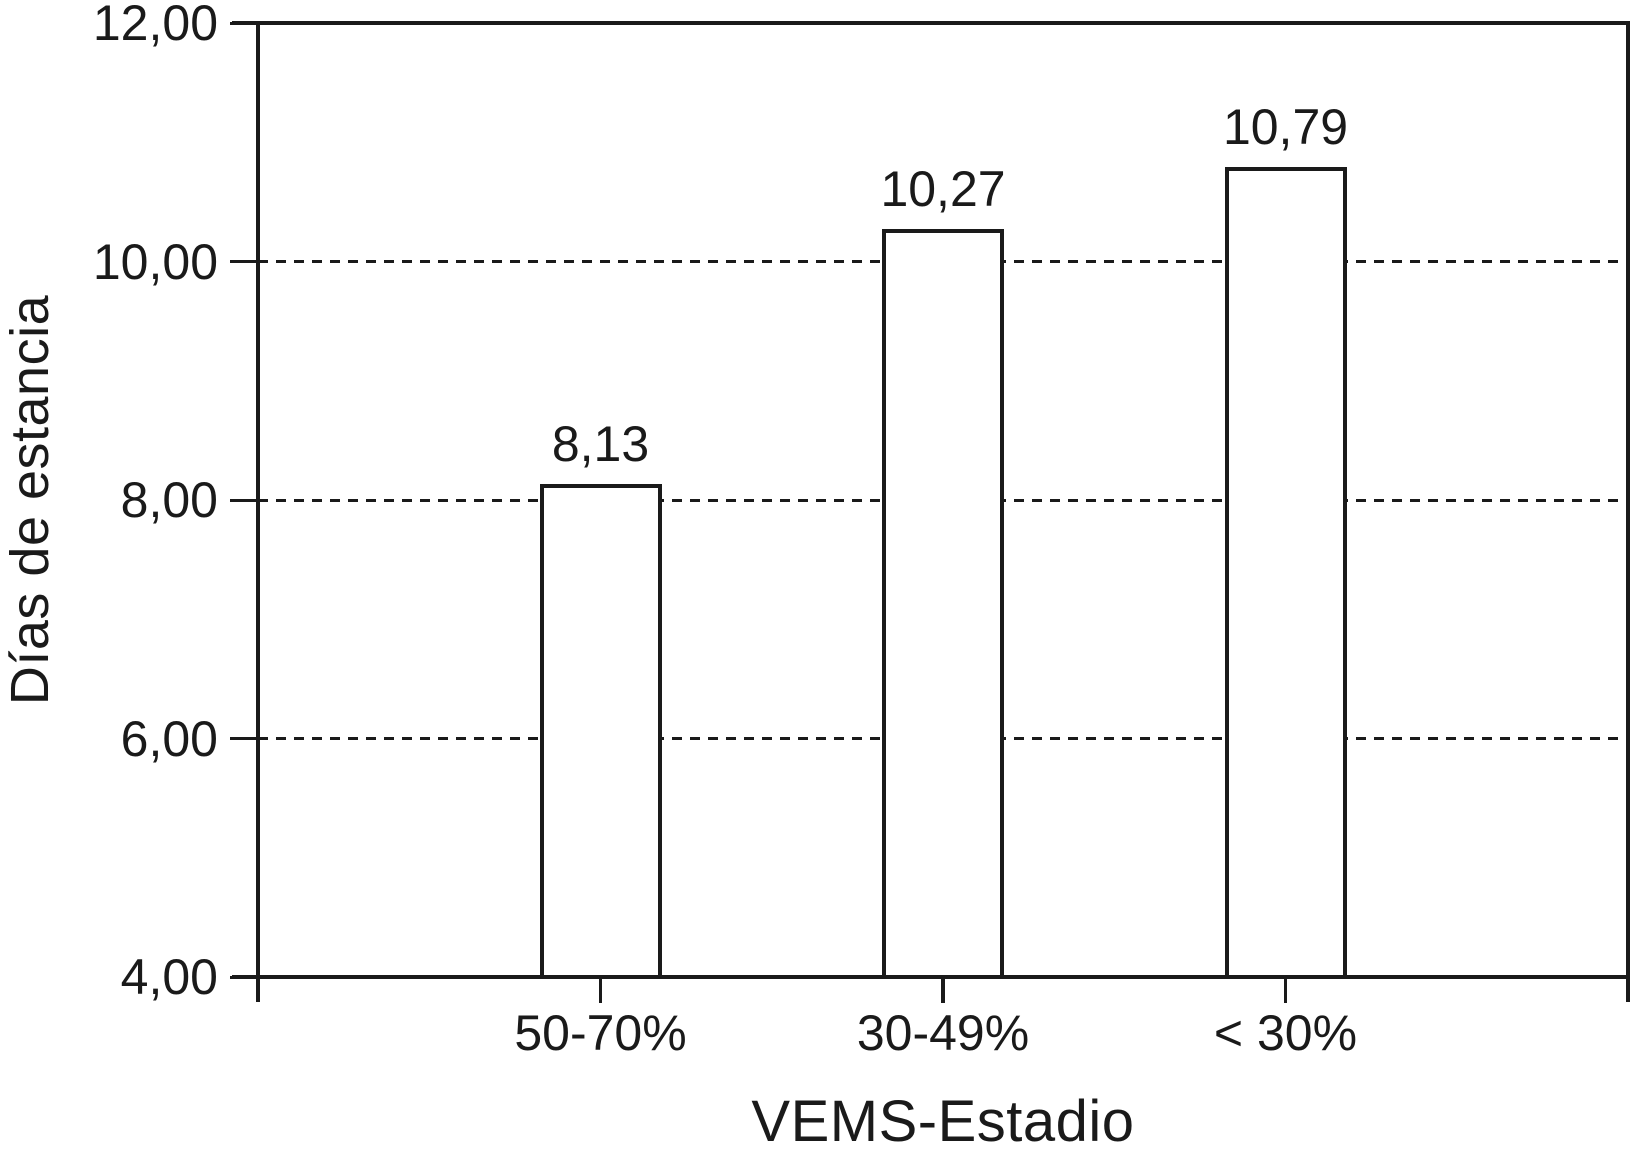 This screenshot has height=1159, width=1632. I want to click on x-axis-title: VEMS-Estadio, so click(943, 1121).